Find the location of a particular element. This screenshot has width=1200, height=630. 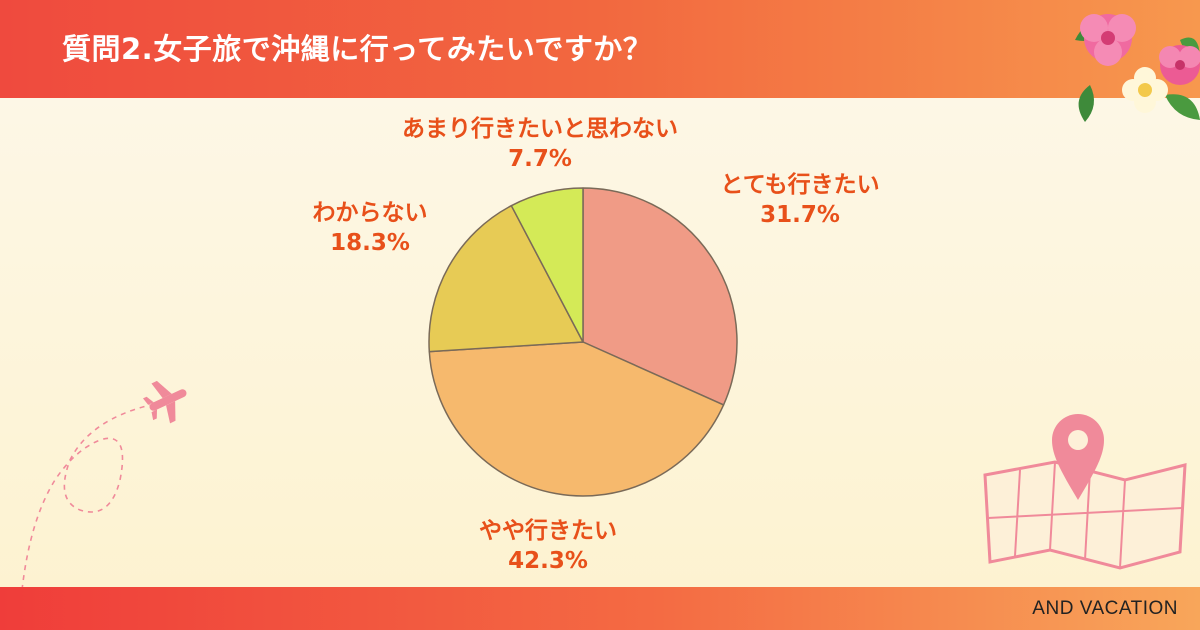

footer-banner: AND VACATION is located at coordinates (600, 608).